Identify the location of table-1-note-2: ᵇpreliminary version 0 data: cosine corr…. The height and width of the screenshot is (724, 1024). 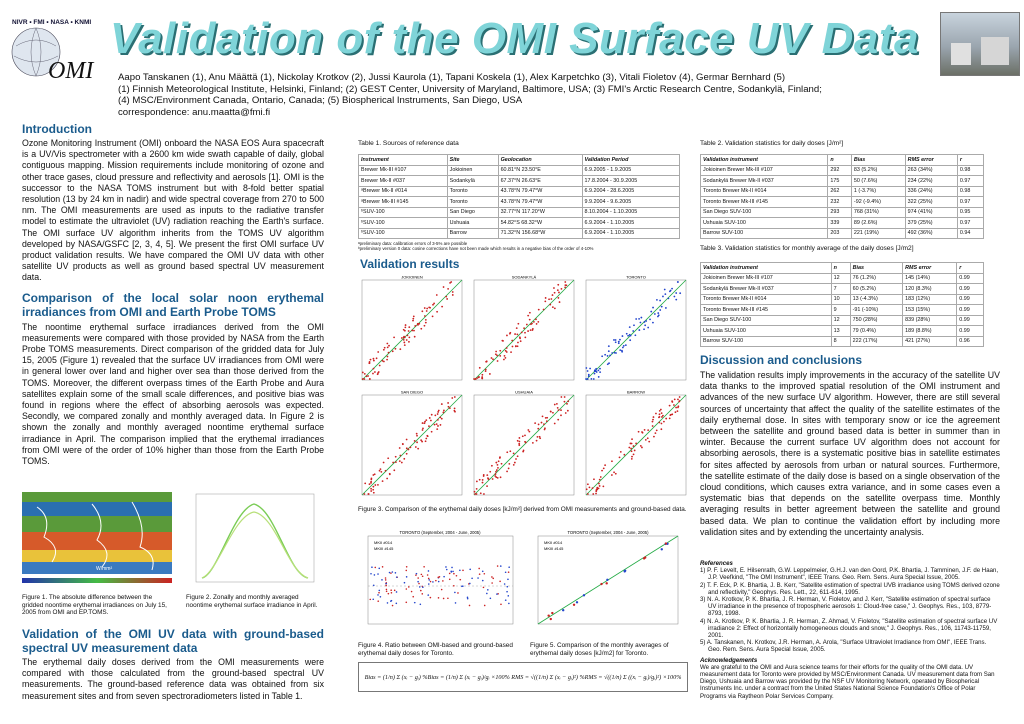
(476, 248).